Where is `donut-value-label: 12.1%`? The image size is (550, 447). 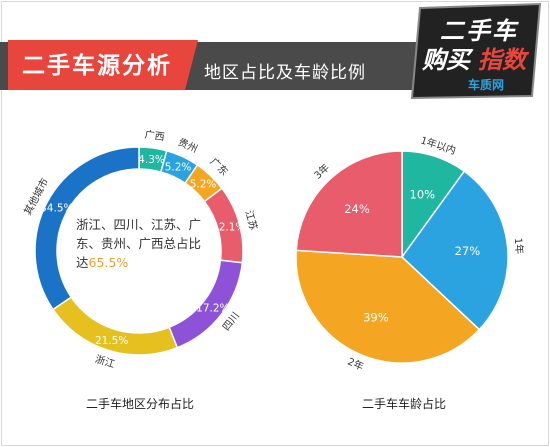
donut-value-label: 12.1% is located at coordinates (228, 227).